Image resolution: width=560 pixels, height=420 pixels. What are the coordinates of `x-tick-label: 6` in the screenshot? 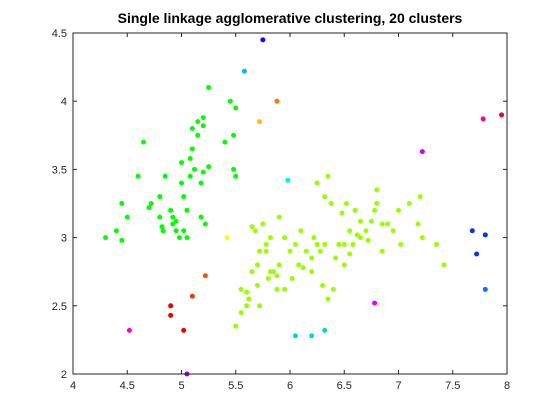 It's located at (290, 386).